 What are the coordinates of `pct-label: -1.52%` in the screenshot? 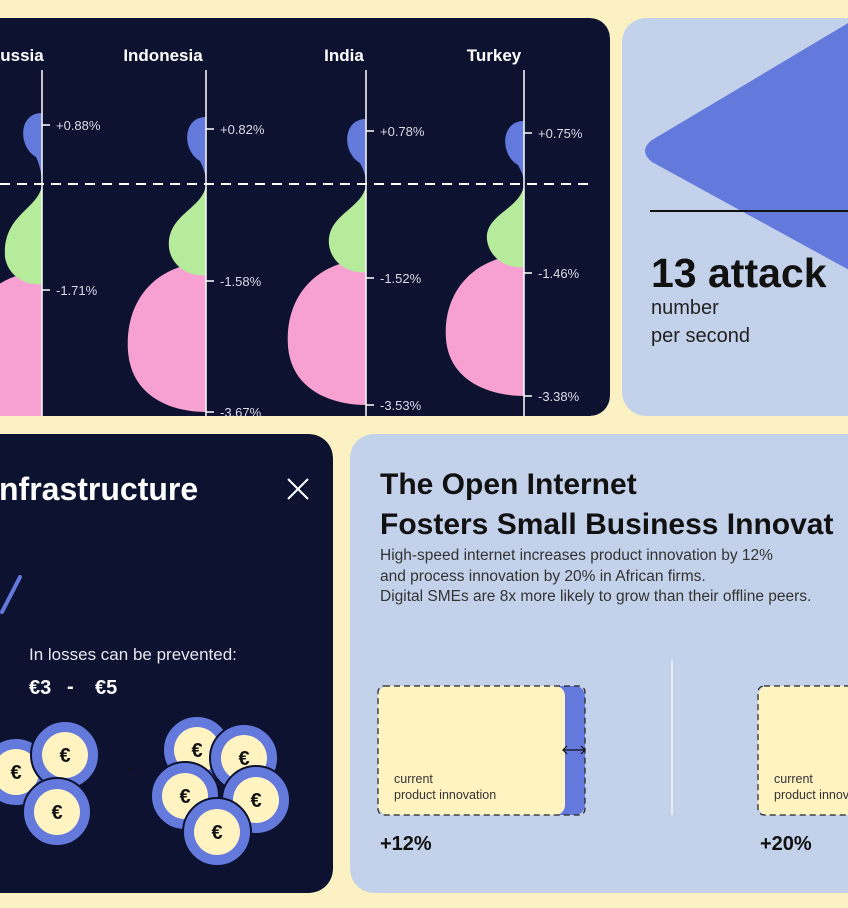 It's located at (401, 278).